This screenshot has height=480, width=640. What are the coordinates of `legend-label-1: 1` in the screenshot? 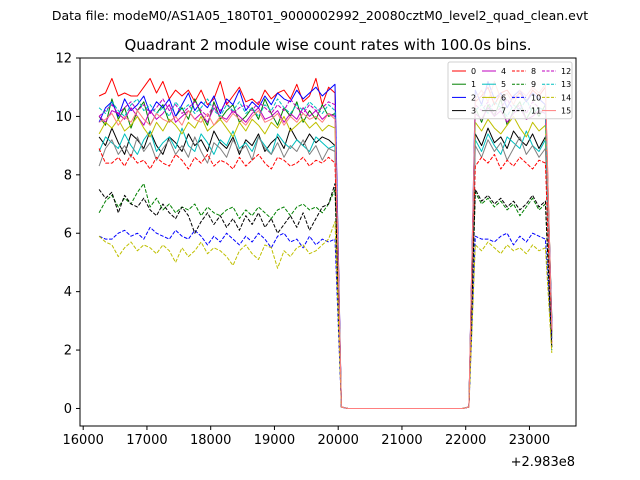 It's located at (473, 84).